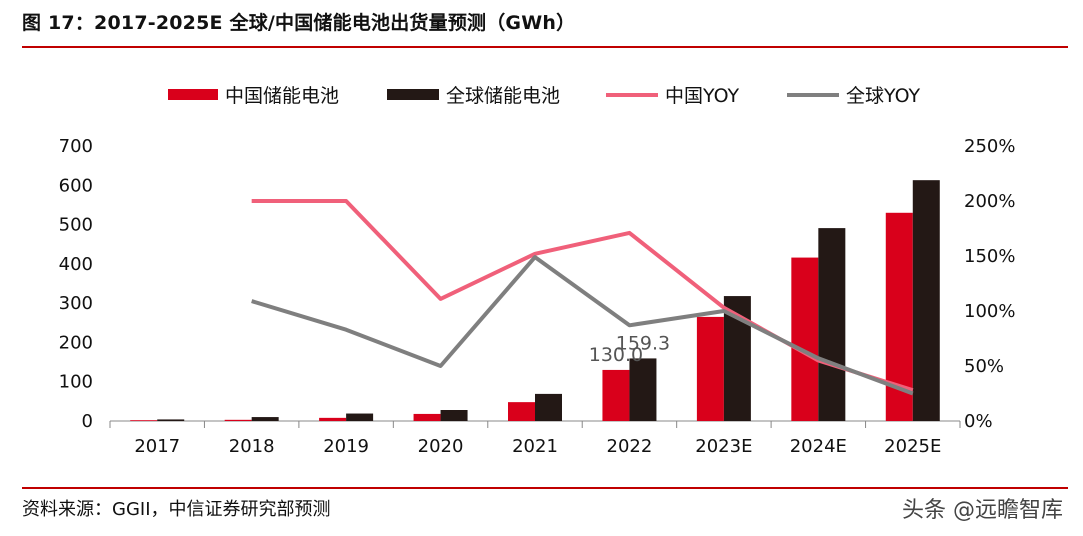  What do you see at coordinates (643, 343) in the screenshot?
I see `bar-data-label: 159.3` at bounding box center [643, 343].